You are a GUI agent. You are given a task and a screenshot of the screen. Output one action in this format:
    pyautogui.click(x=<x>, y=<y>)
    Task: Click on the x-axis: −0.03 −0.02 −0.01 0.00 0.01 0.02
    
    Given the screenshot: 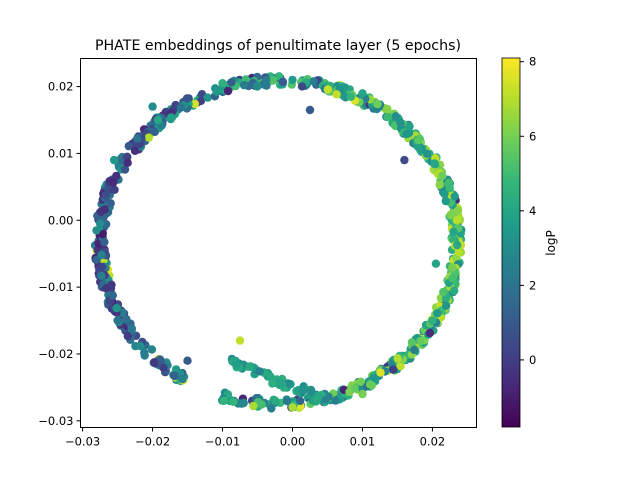 What is the action you would take?
    pyautogui.click(x=255, y=438)
    